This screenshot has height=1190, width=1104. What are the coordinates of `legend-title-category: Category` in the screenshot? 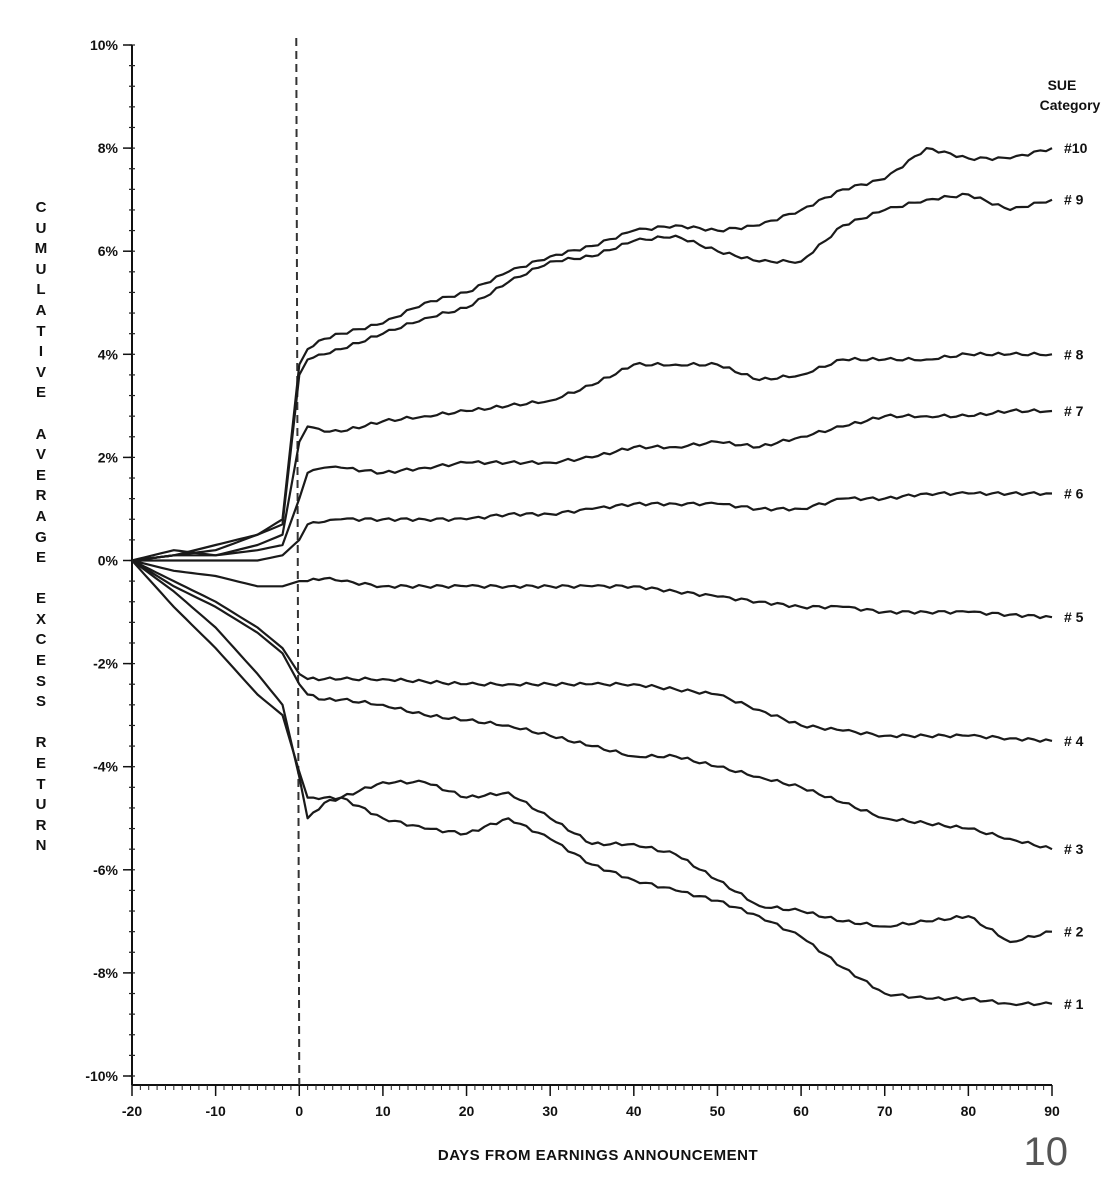 It's located at (1070, 105).